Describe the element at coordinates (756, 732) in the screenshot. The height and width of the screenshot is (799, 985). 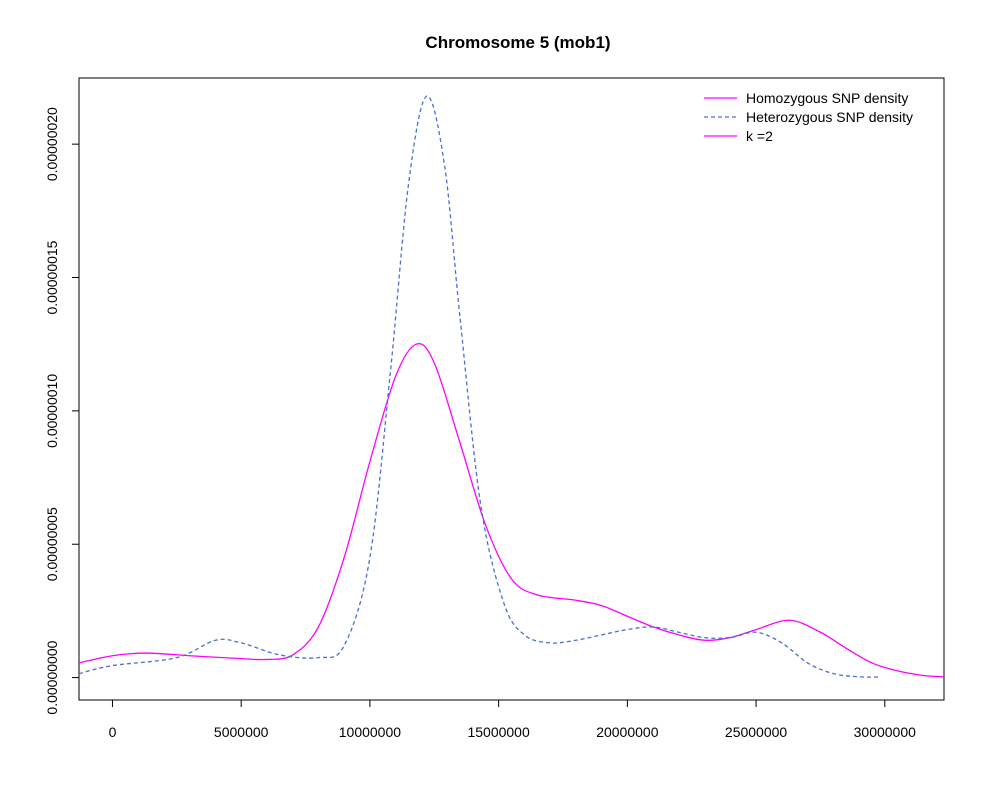
I see `x-tick-label: 25000000` at that location.